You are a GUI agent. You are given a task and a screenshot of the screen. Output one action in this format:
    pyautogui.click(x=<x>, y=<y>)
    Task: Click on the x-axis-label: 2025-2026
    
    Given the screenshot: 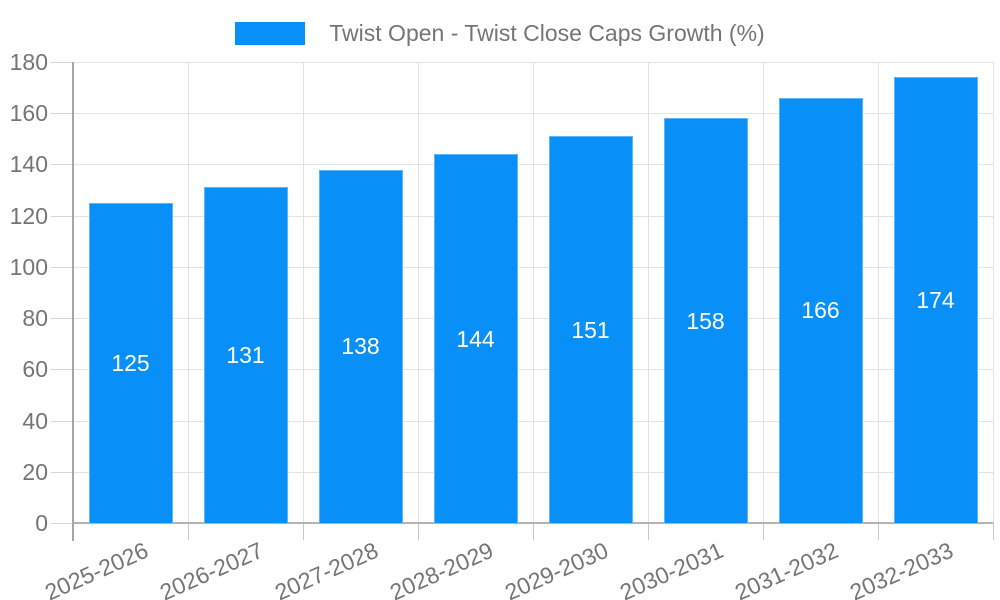 What is the action you would take?
    pyautogui.click(x=96, y=568)
    